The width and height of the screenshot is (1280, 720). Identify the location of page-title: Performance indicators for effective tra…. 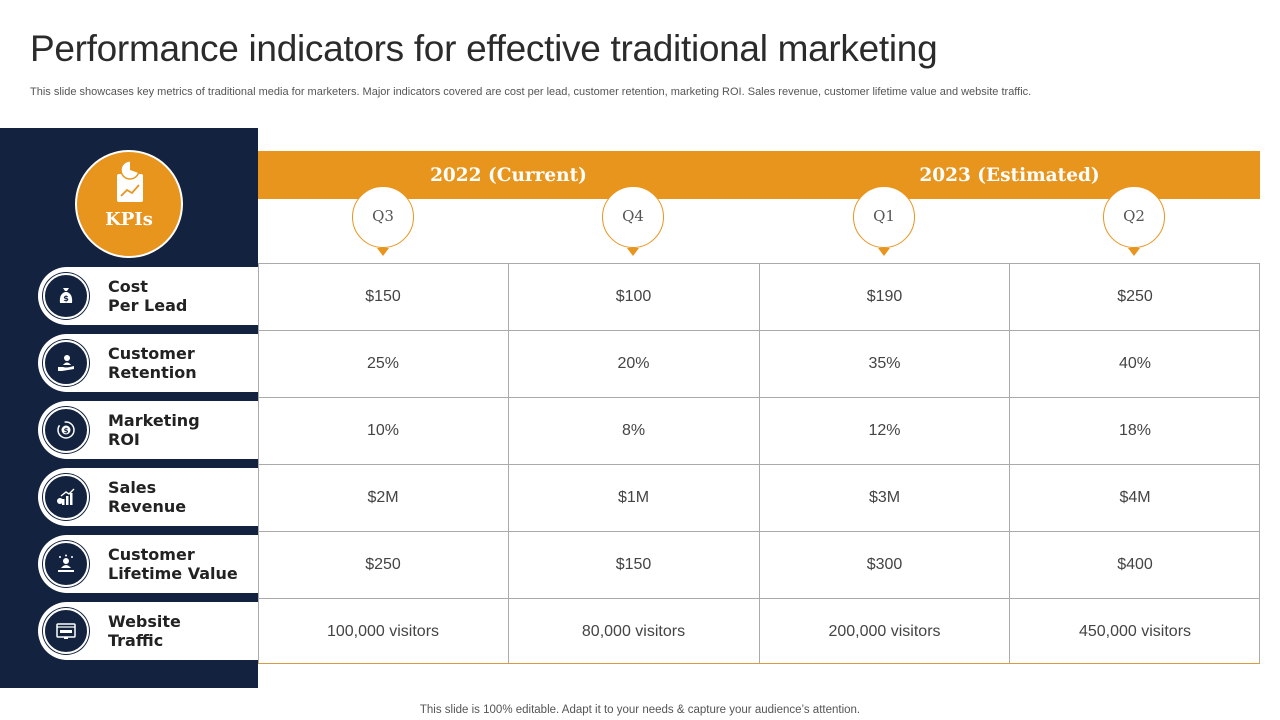
(484, 48).